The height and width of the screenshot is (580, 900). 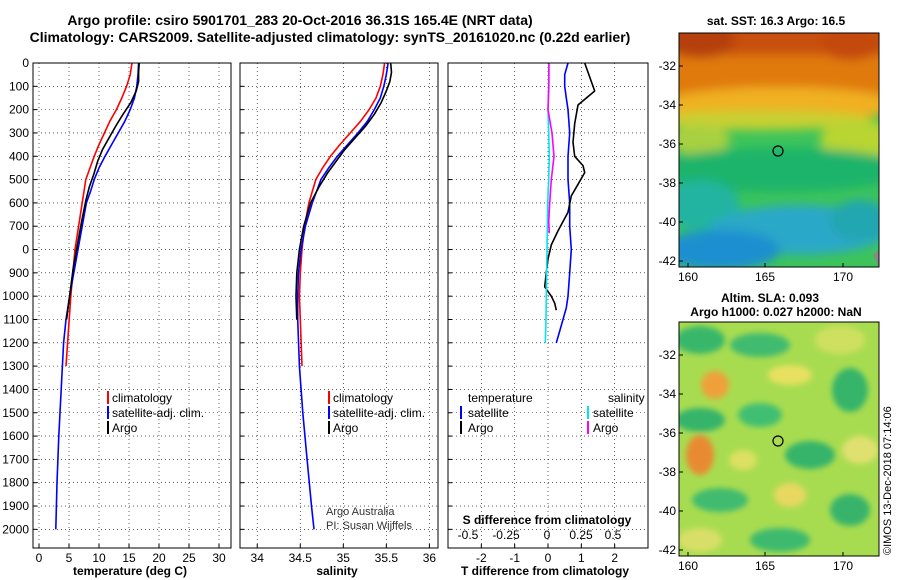 I want to click on sst-map-title: sat. SST: 16.3 Argo: 16.5, so click(x=776, y=21).